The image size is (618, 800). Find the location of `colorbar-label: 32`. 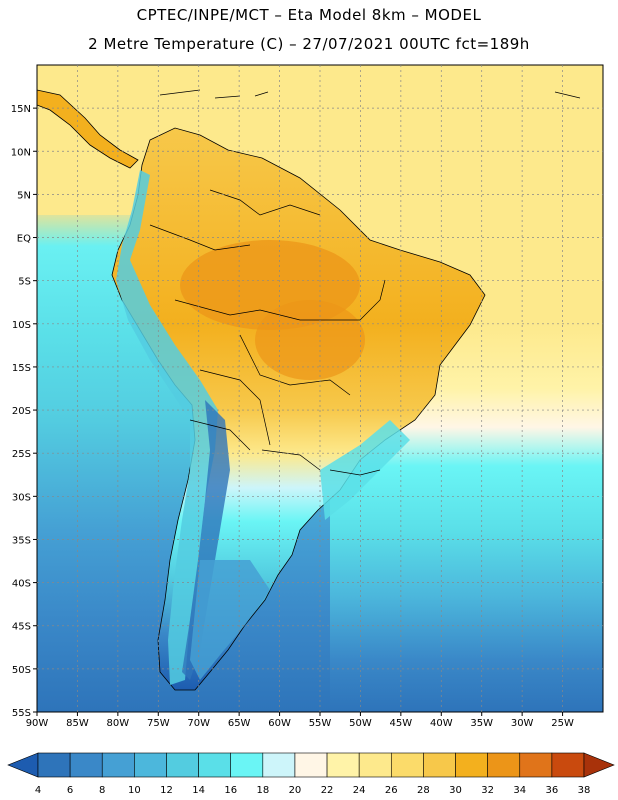

colorbar-label: 32 is located at coordinates (487, 790).